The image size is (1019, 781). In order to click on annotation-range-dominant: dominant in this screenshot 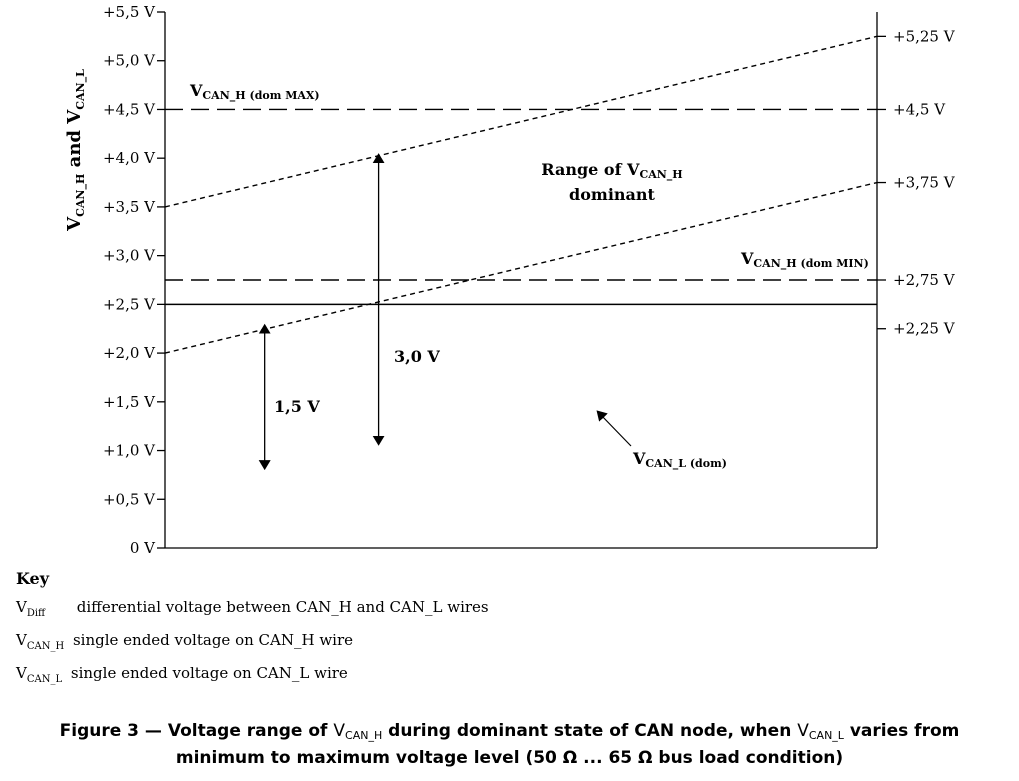, I will do `click(612, 194)`.